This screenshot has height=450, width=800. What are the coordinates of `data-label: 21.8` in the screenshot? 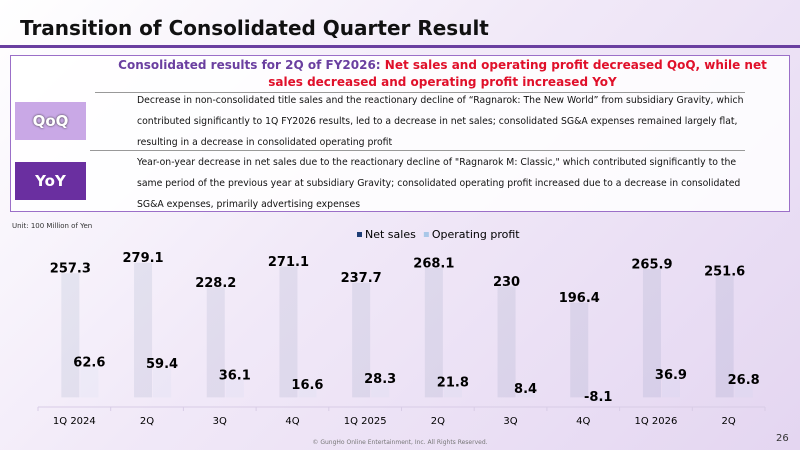 It's located at (453, 382).